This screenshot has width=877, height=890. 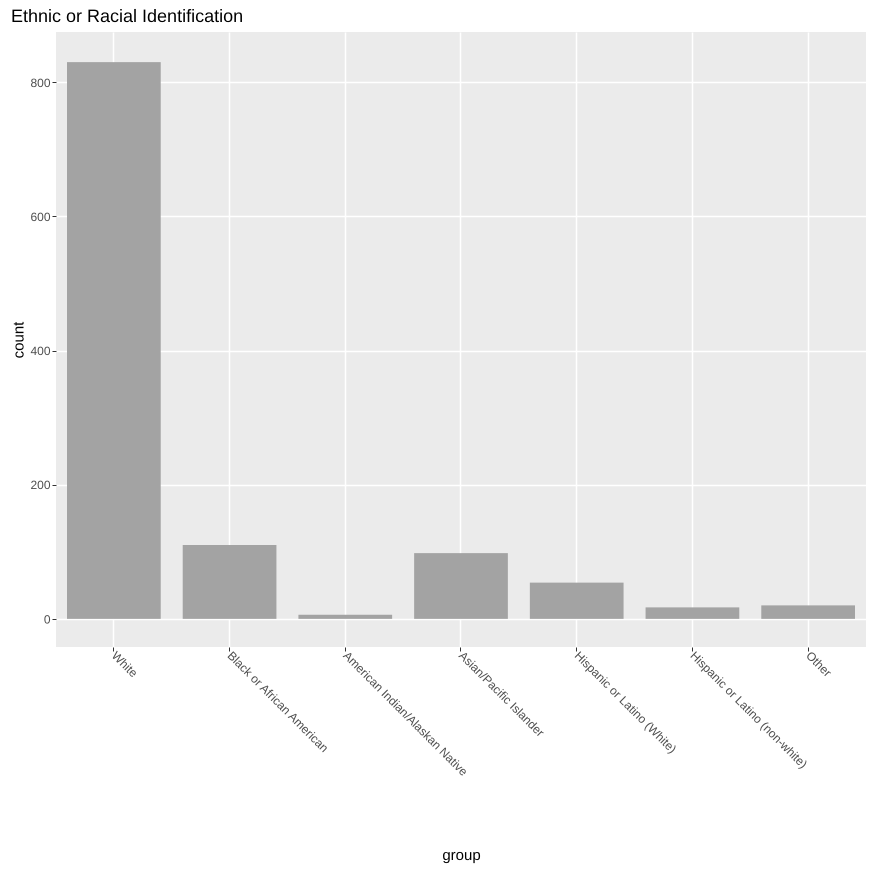 What do you see at coordinates (19, 339) in the screenshot?
I see `y-axis-title: count` at bounding box center [19, 339].